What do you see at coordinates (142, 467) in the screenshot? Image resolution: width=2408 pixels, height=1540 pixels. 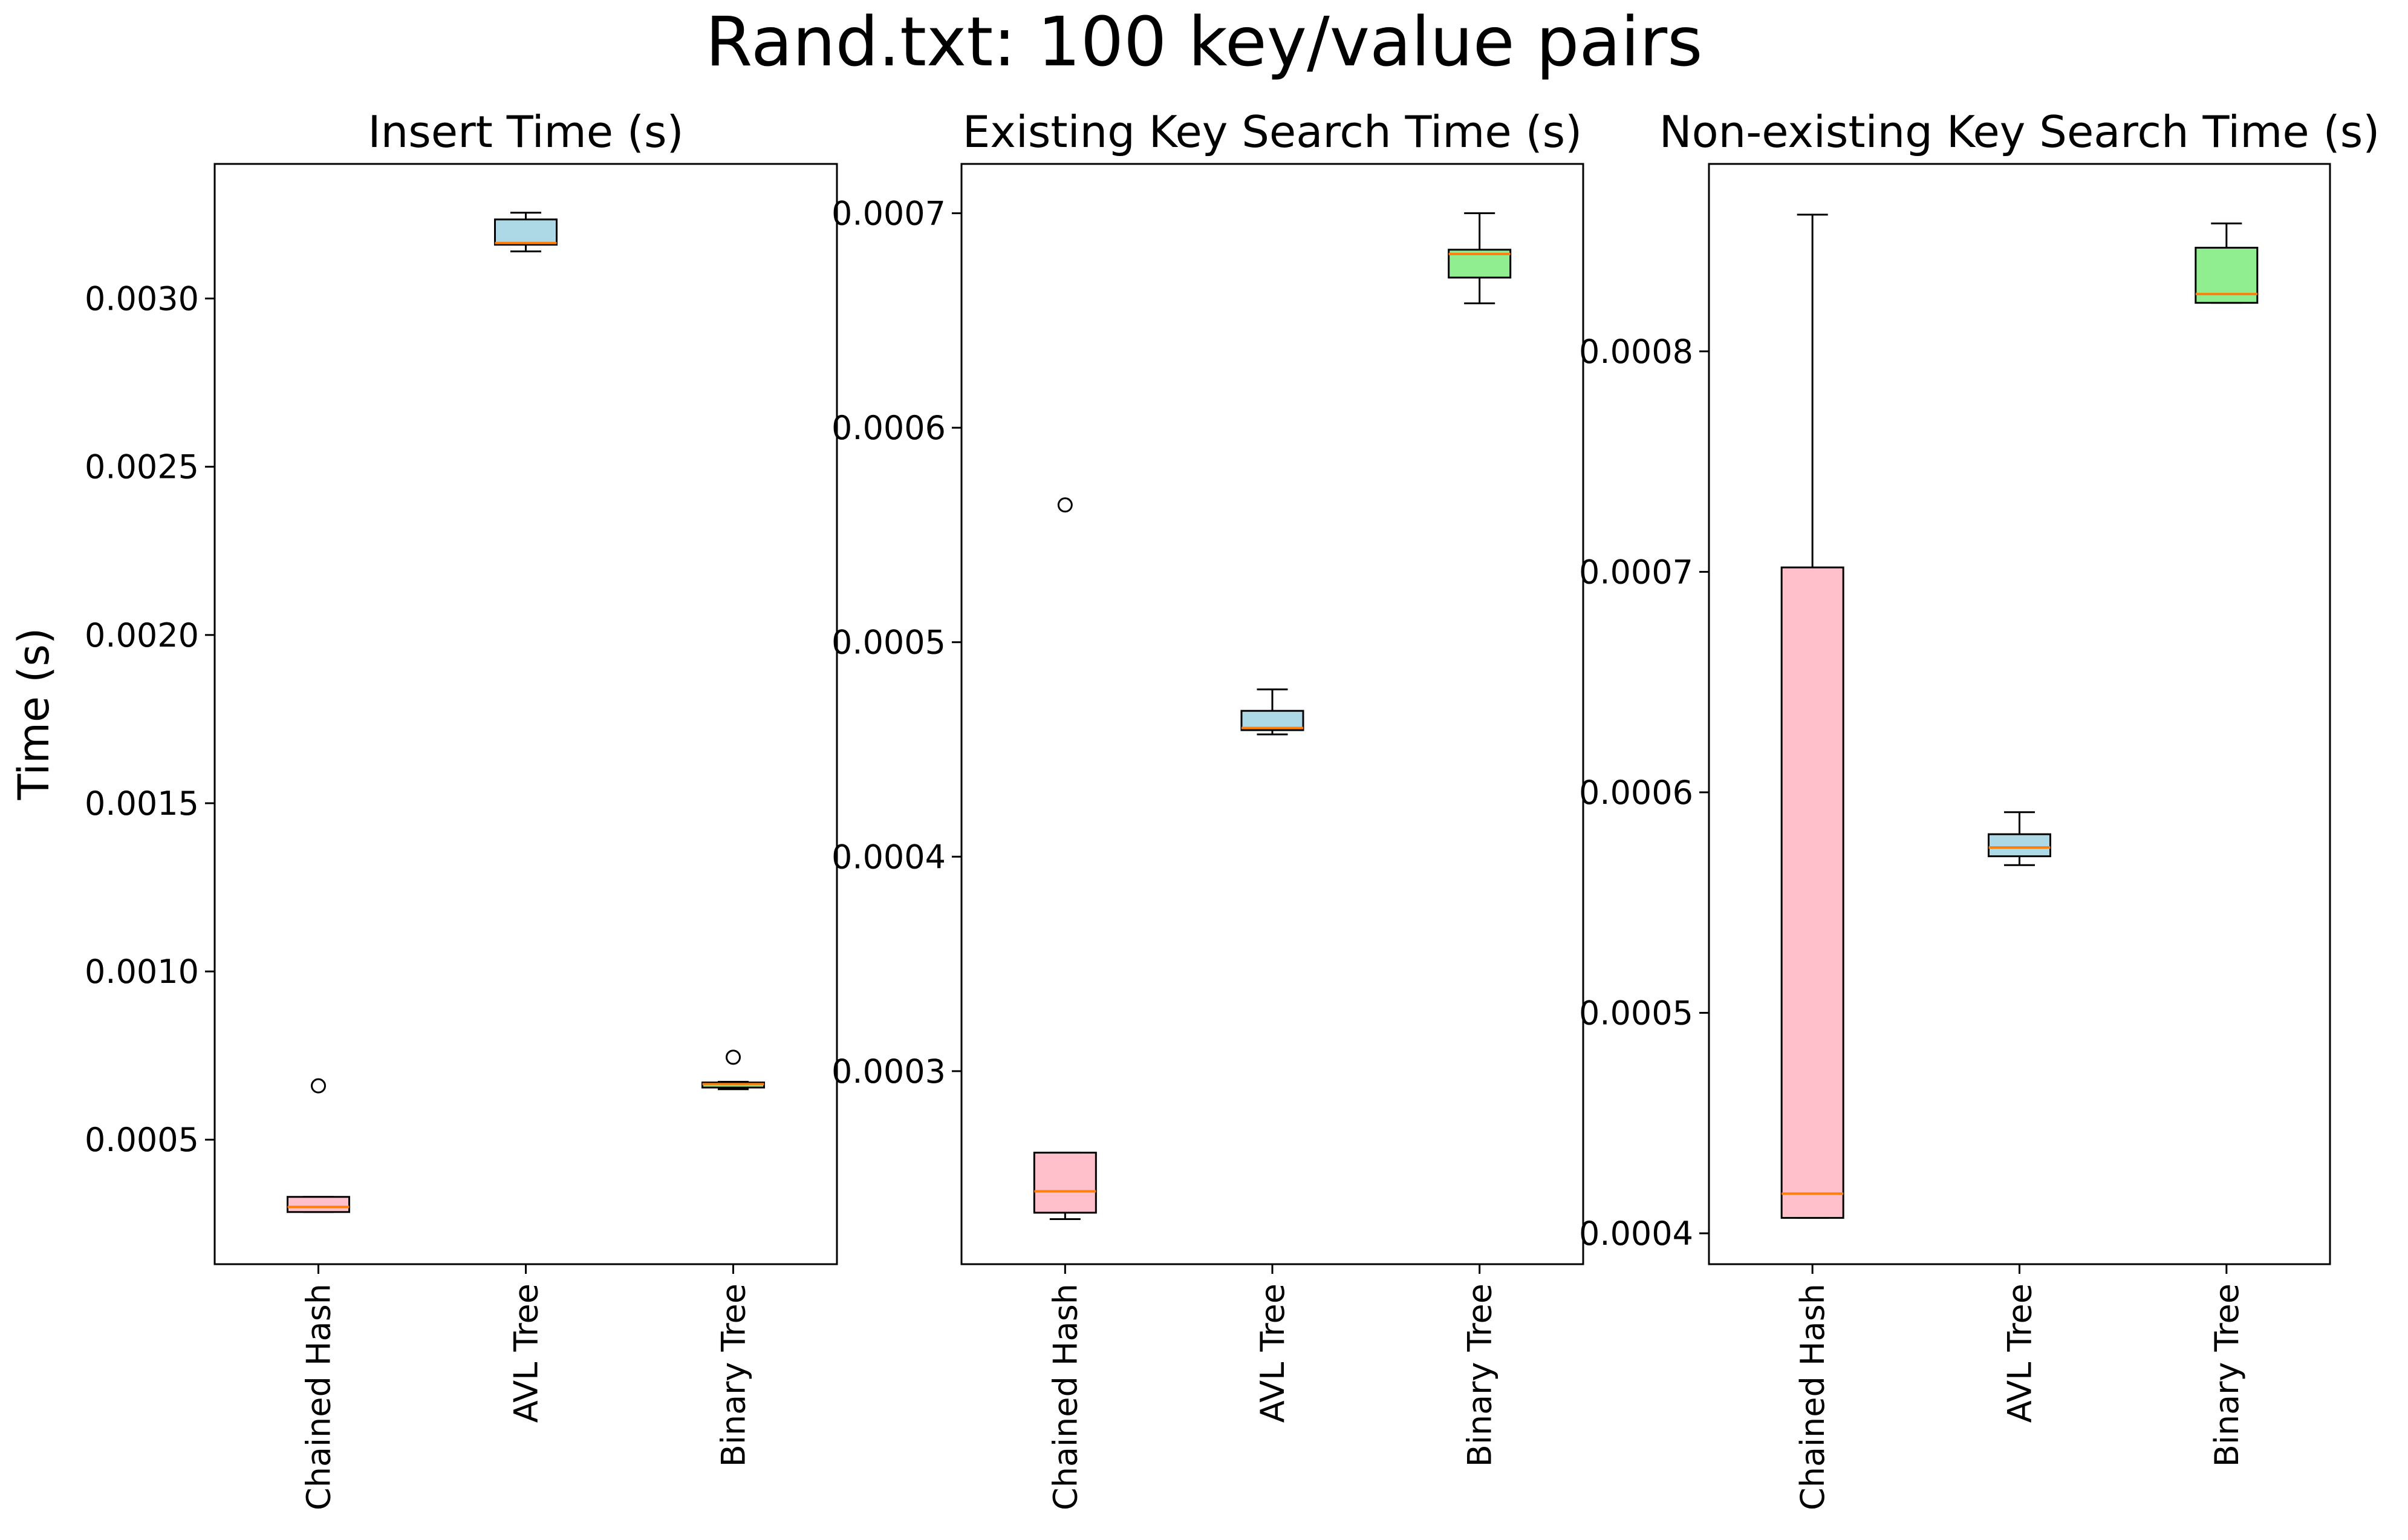 I see `y-tick-label: 0.0025` at bounding box center [142, 467].